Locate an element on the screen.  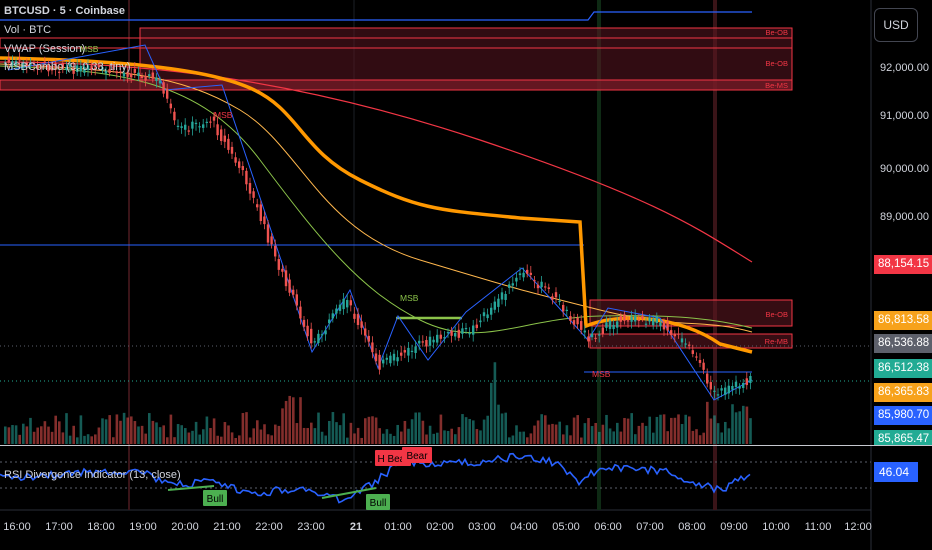
time-label: 09:00 is located at coordinates (734, 527).